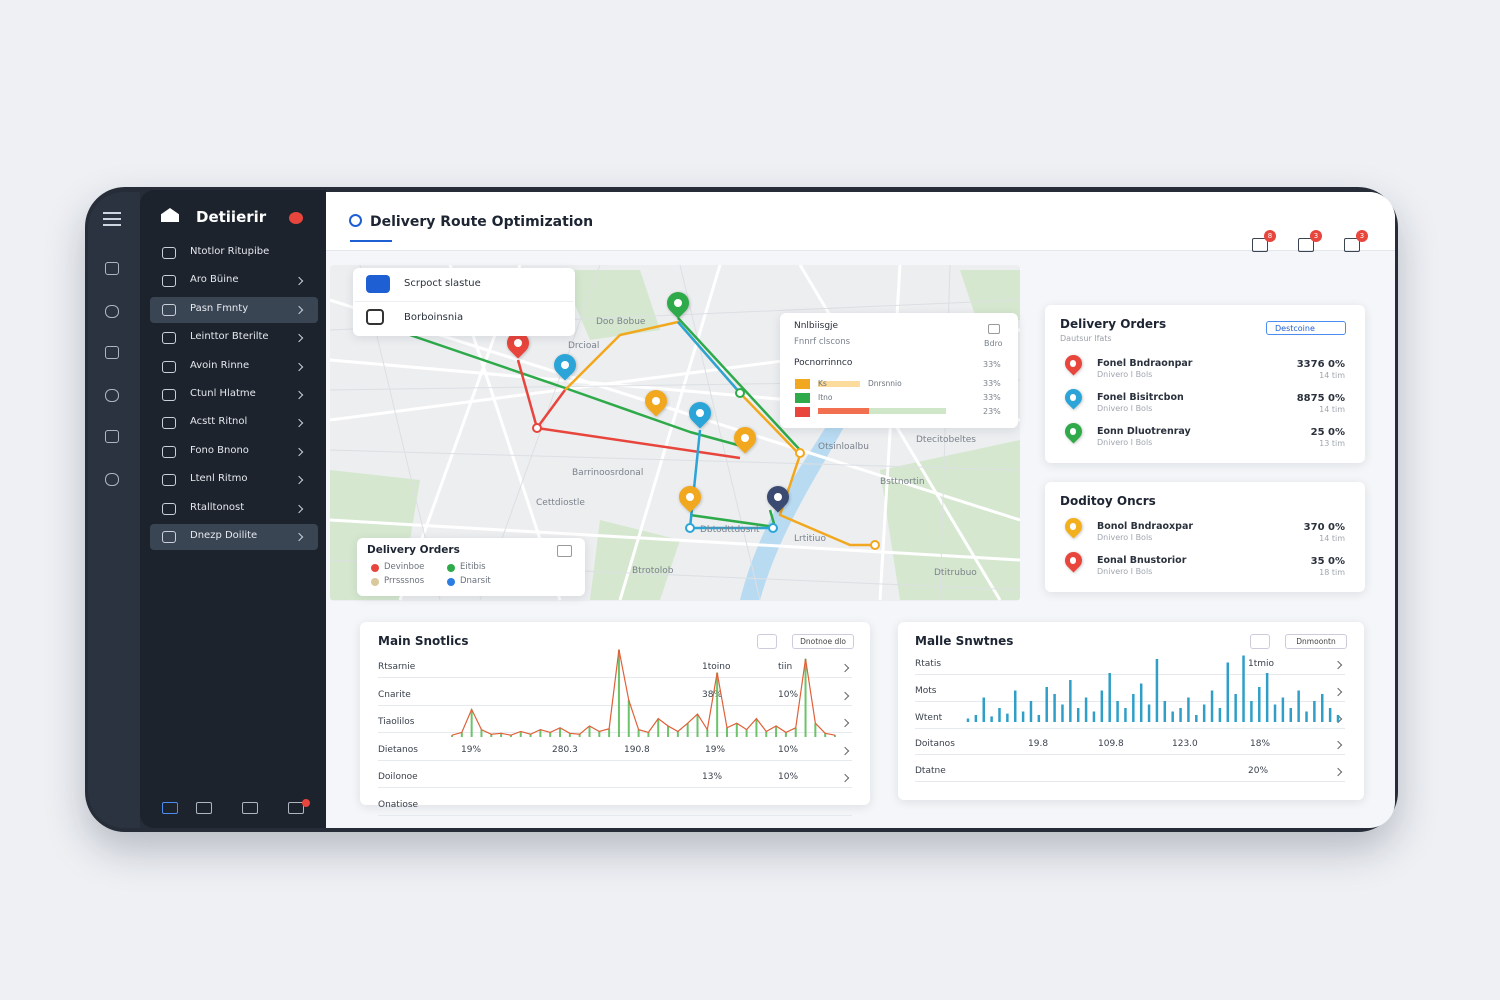 The height and width of the screenshot is (1000, 1500). I want to click on stats-cell: tiin, so click(785, 667).